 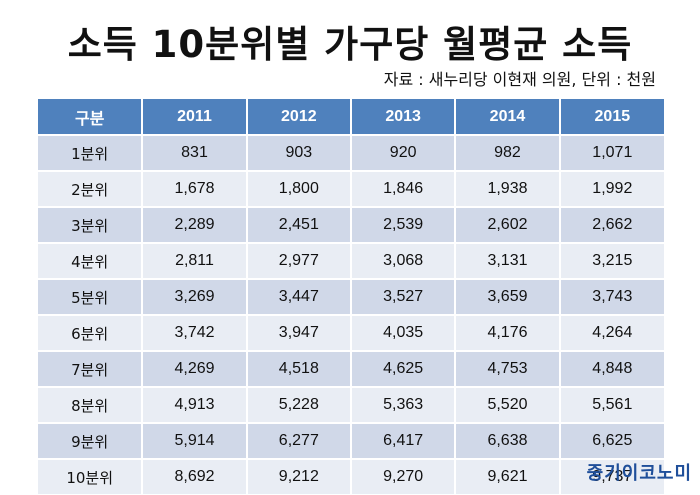 I want to click on row-label-cell: 1분위, so click(x=91, y=152).